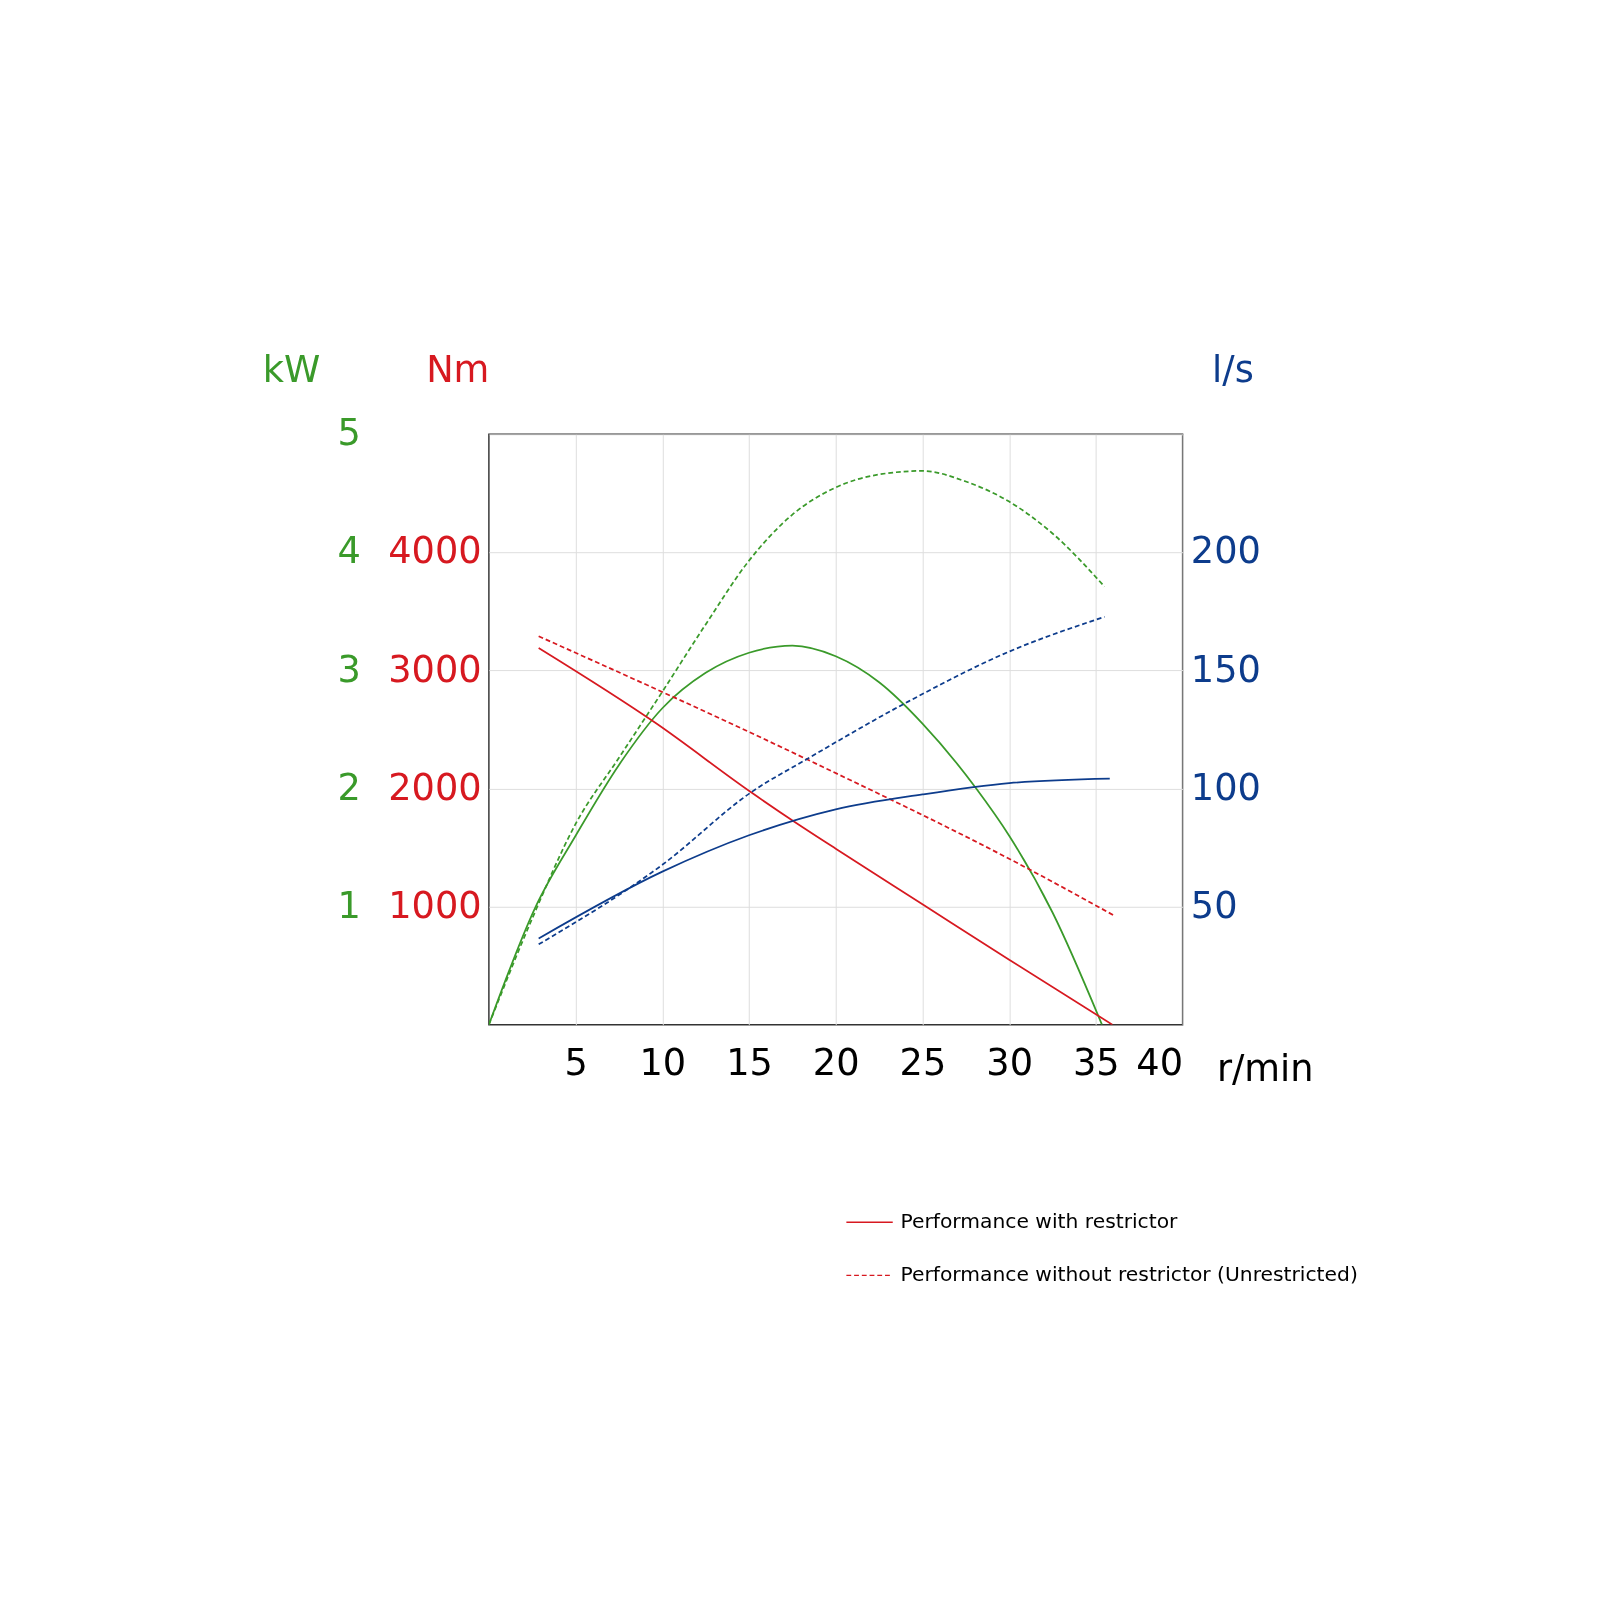 The width and height of the screenshot is (1600, 1600). What do you see at coordinates (749, 1063) in the screenshot?
I see `x-tick-label: 15` at bounding box center [749, 1063].